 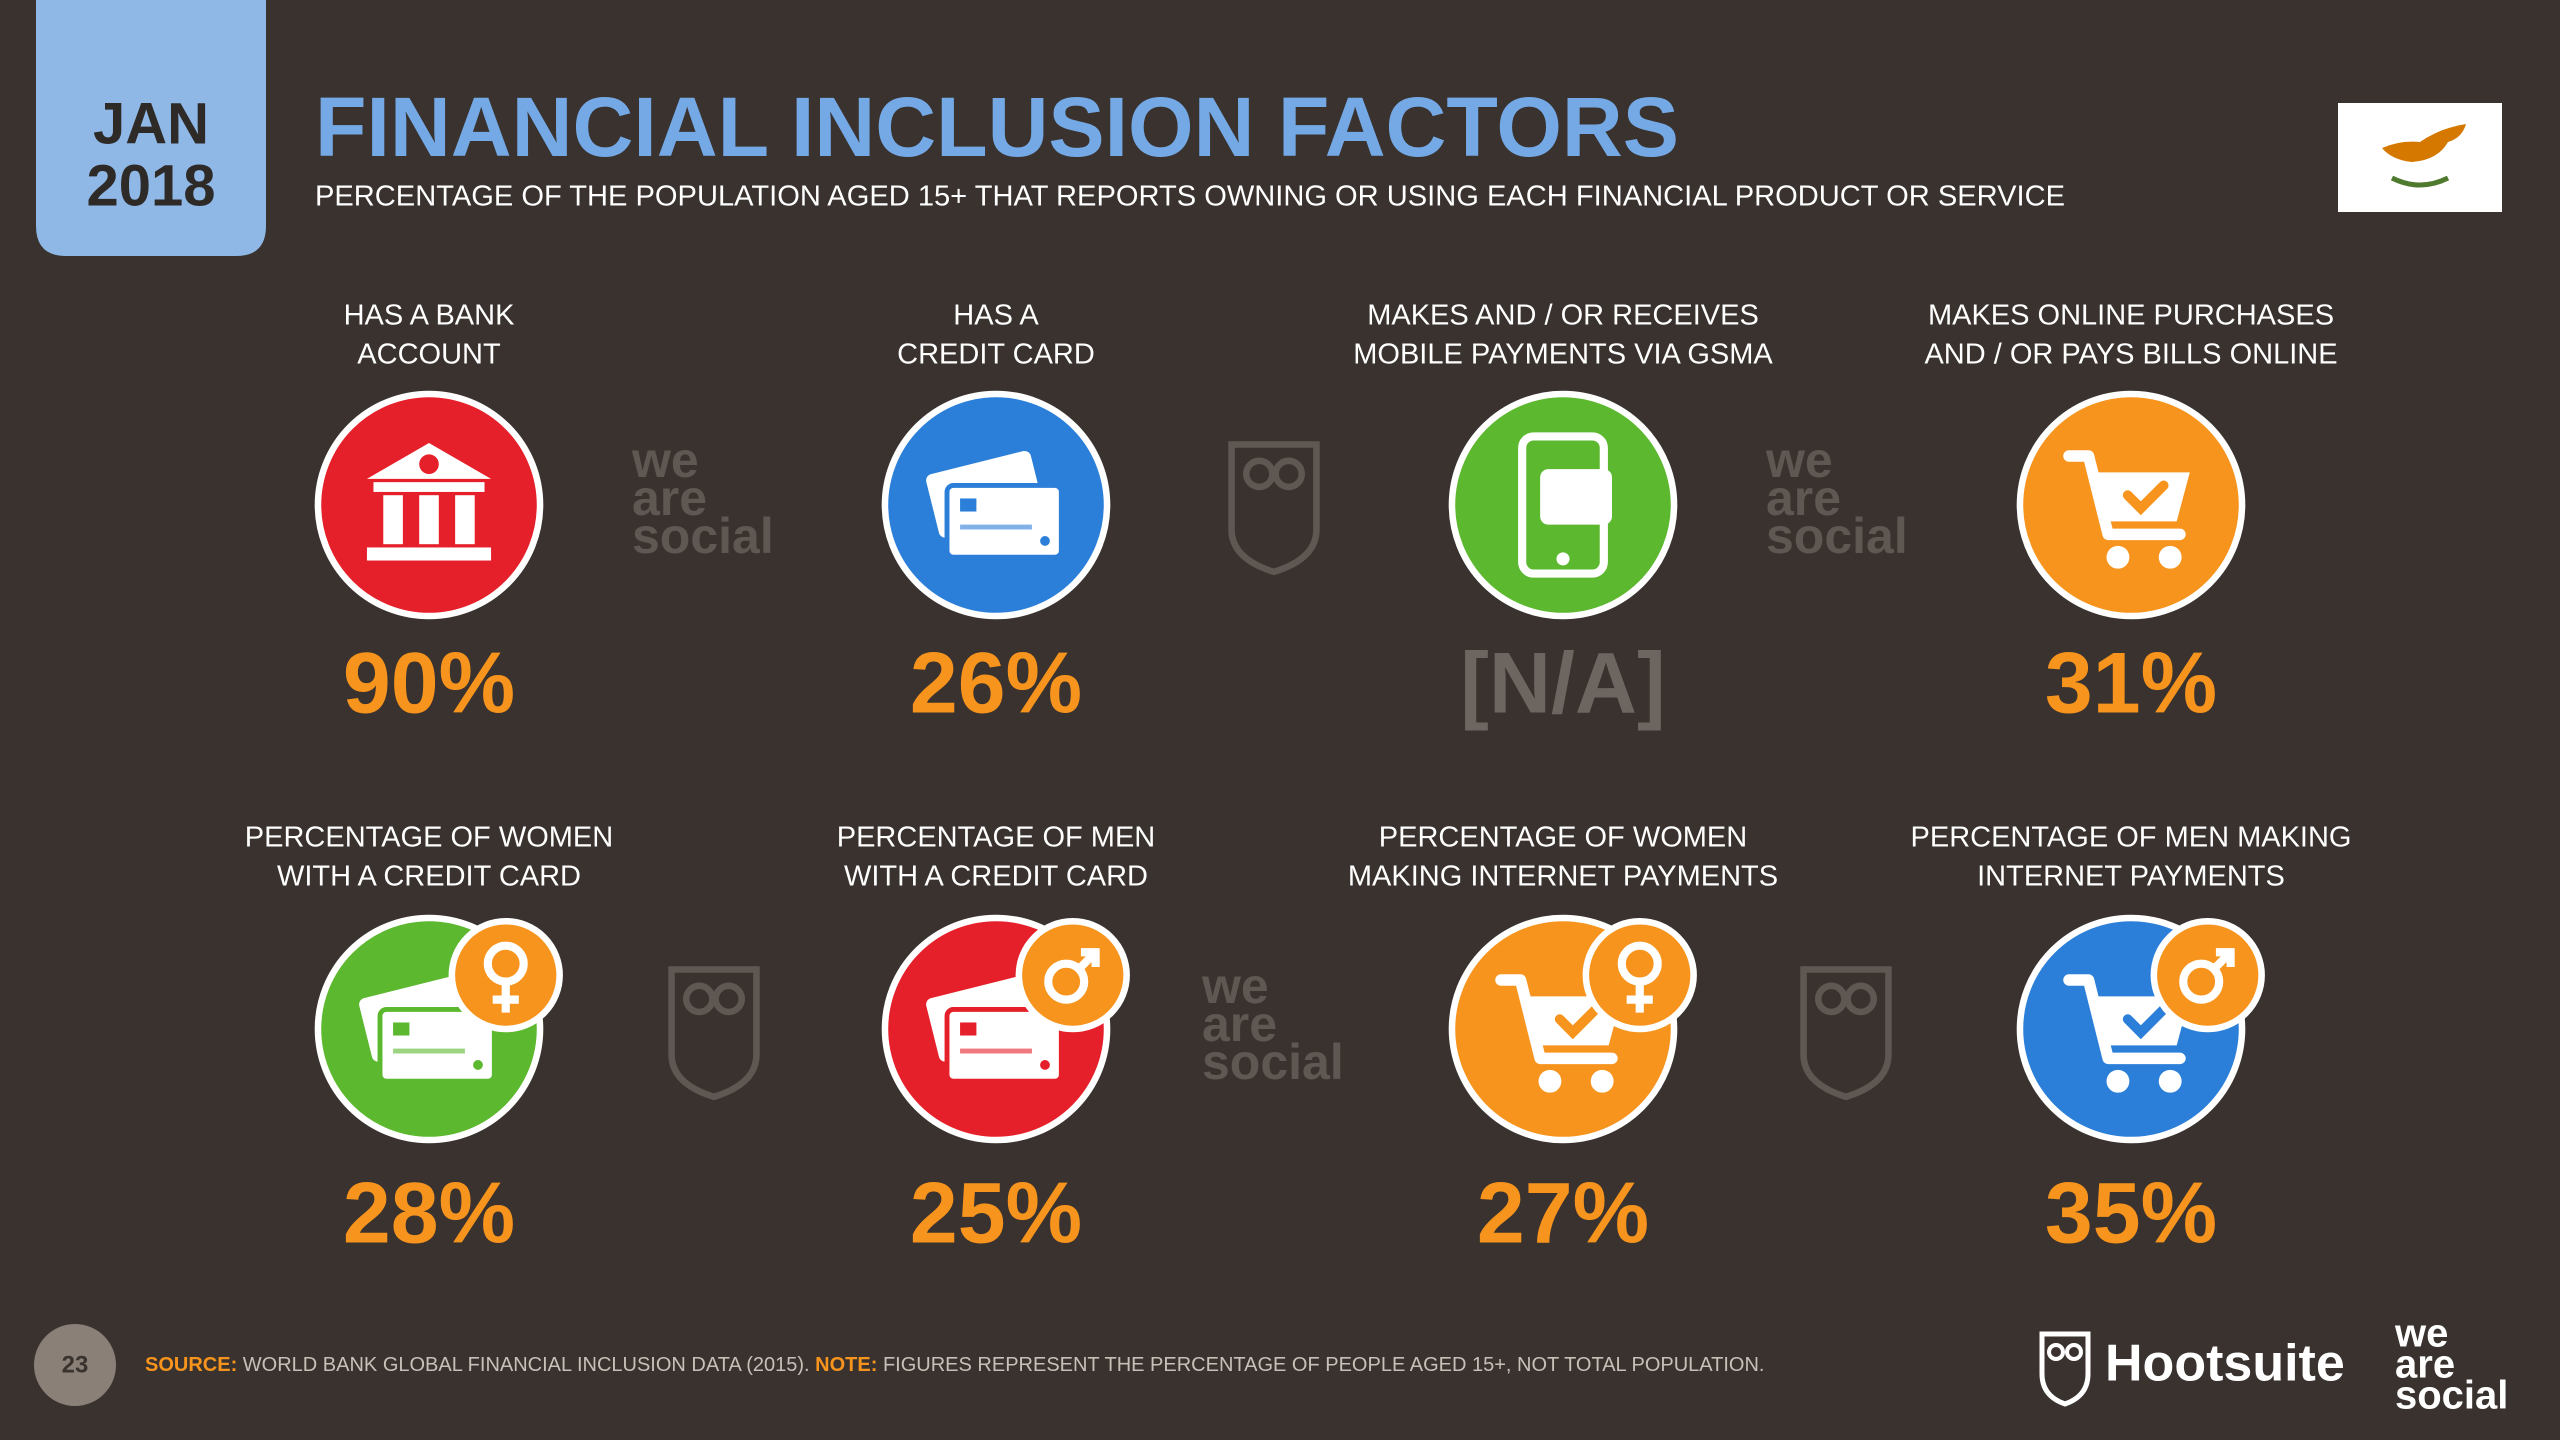 What do you see at coordinates (1045, 1065) in the screenshot?
I see `card-logo` at bounding box center [1045, 1065].